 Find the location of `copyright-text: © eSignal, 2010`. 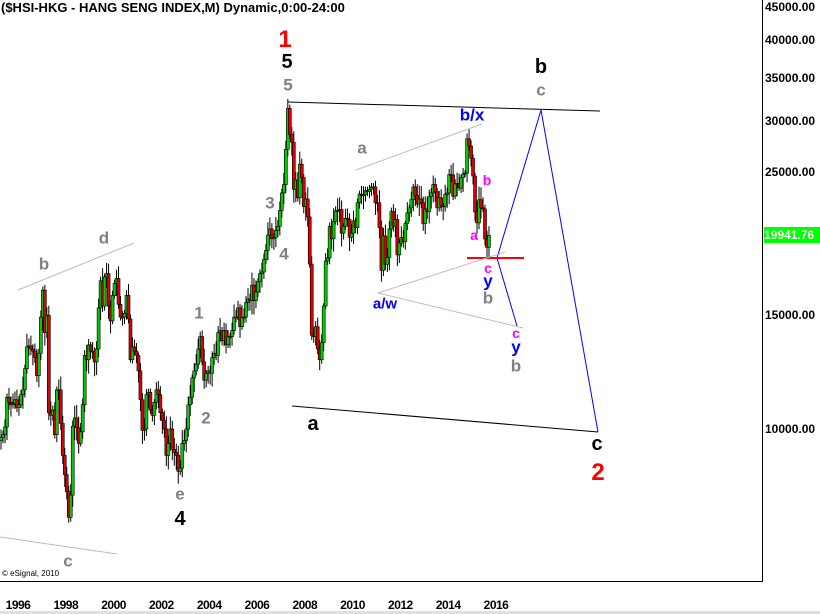

copyright-text: © eSignal, 2010 is located at coordinates (31, 573).